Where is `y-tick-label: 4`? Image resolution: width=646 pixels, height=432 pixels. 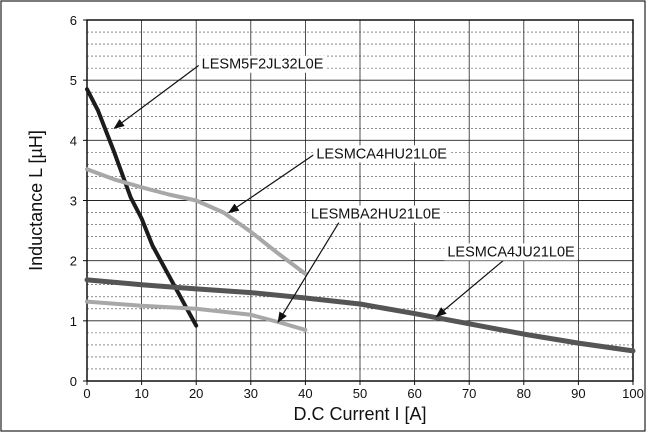 y-tick-label: 4 is located at coordinates (73, 140).